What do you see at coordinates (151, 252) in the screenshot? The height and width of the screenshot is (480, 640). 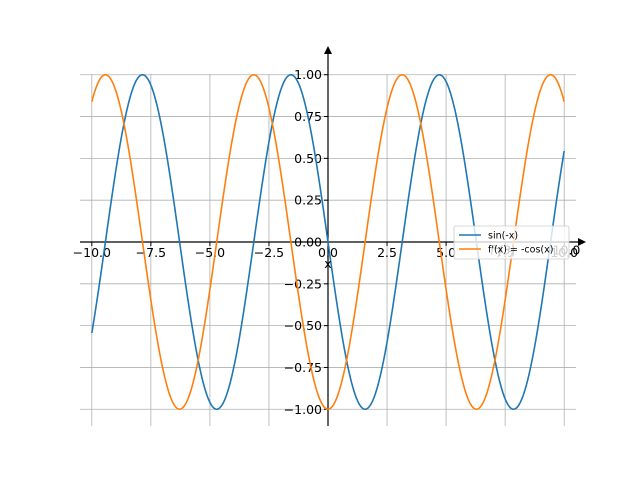 I see `x-tick-label: −7.5` at bounding box center [151, 252].